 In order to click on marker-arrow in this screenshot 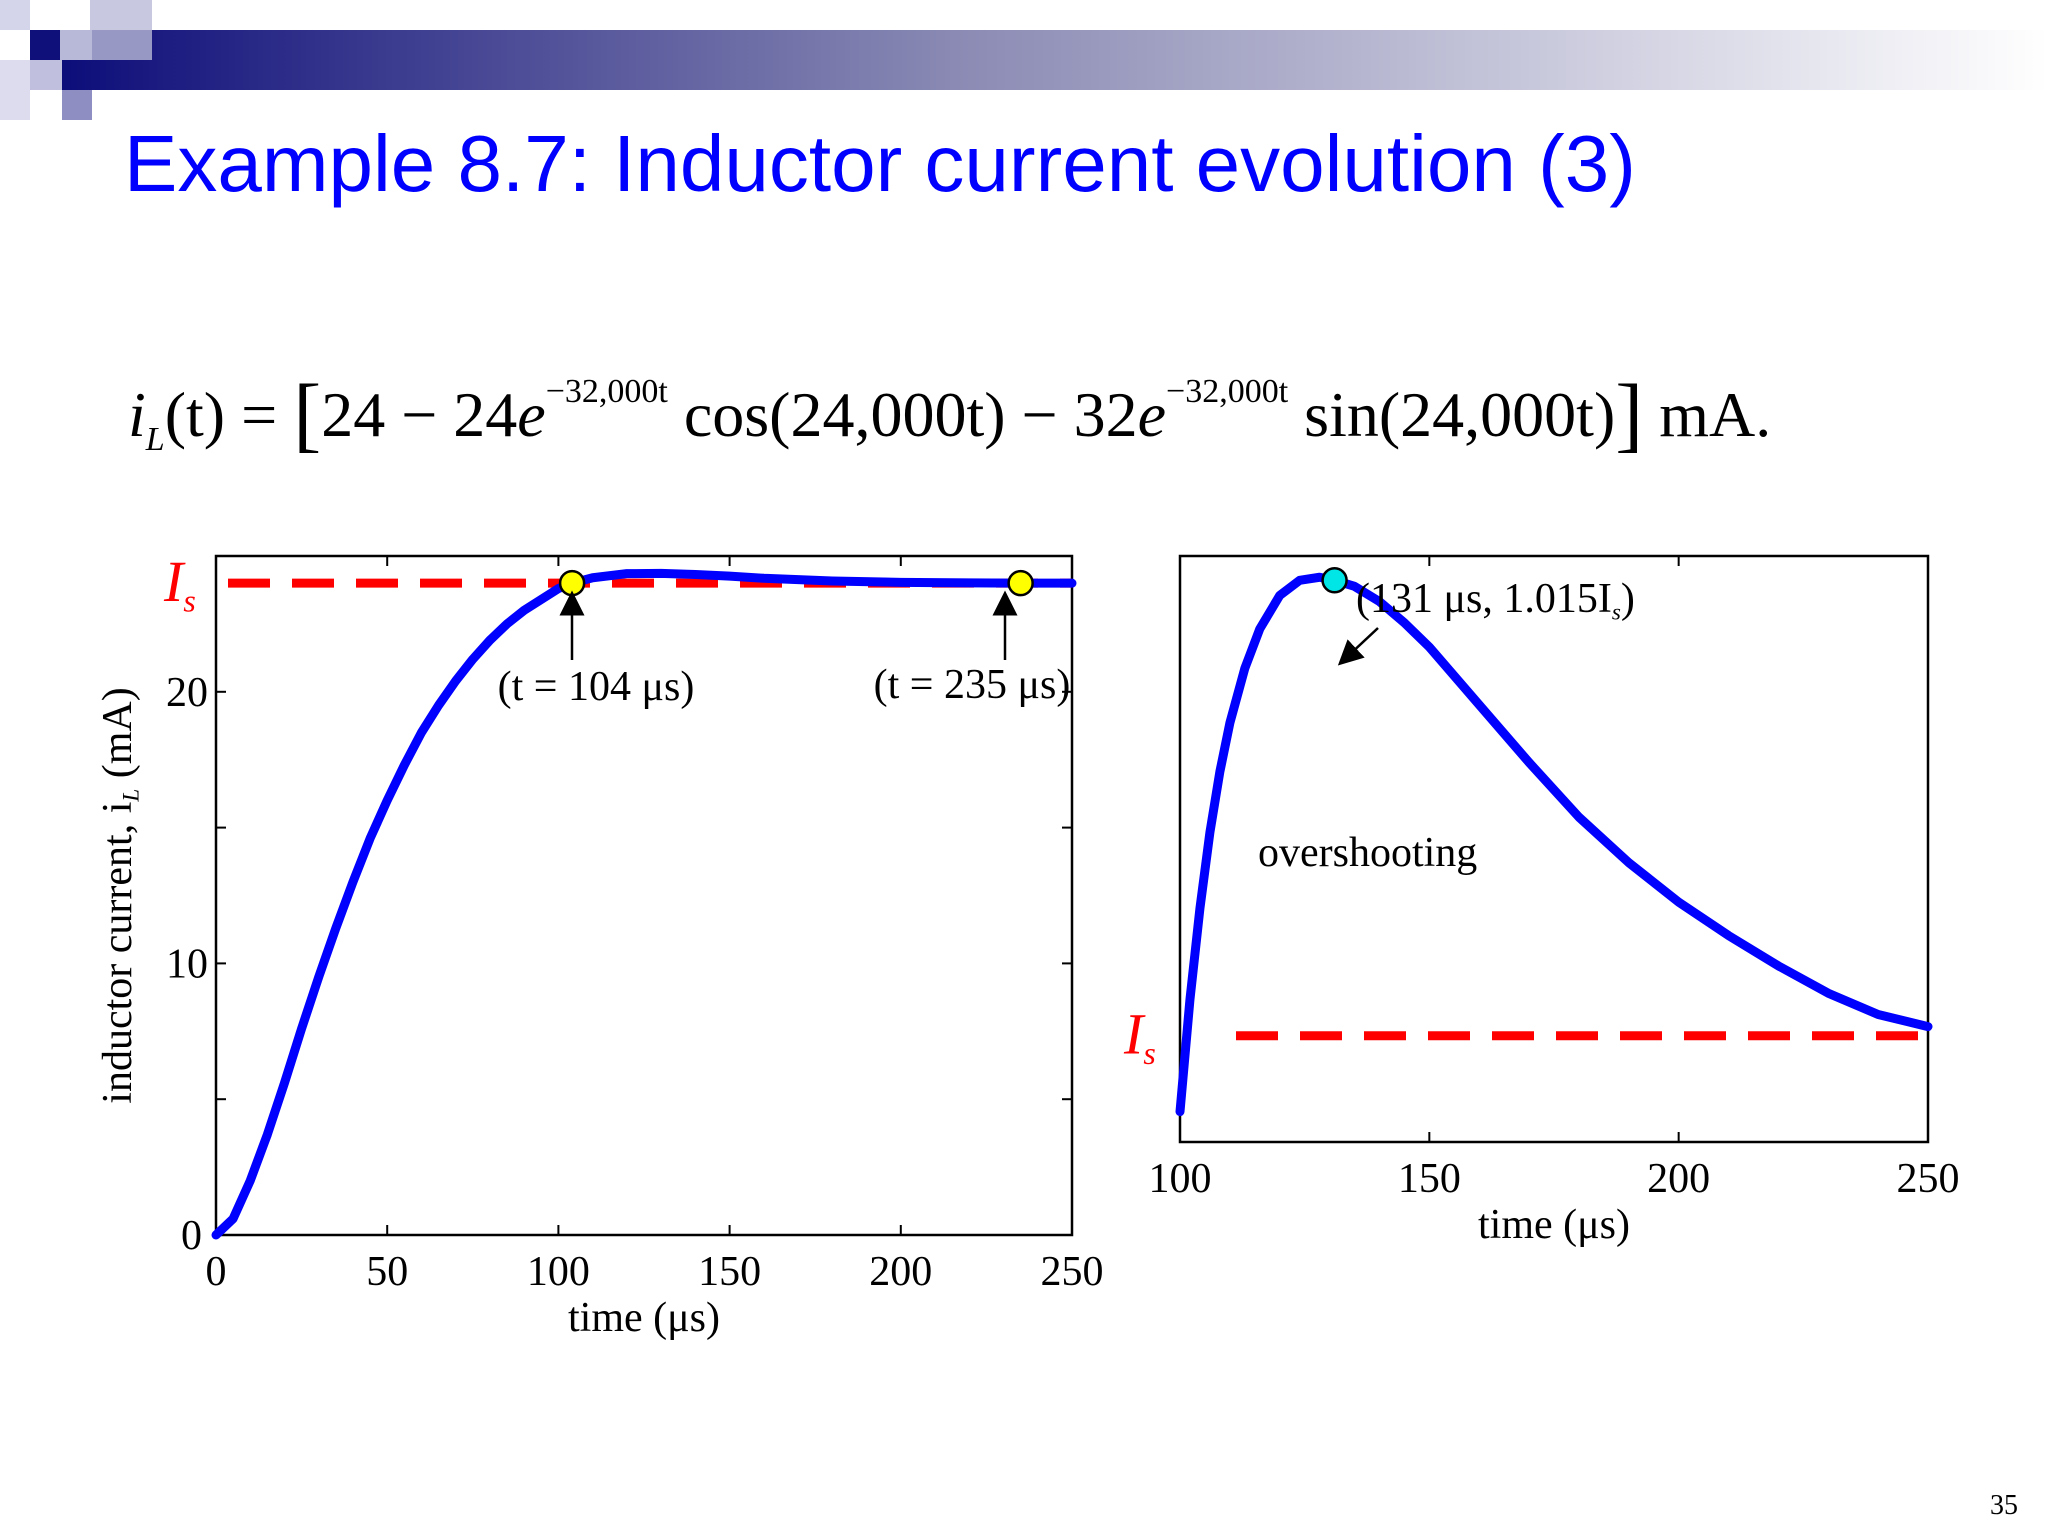, I will do `click(1358, 646)`.